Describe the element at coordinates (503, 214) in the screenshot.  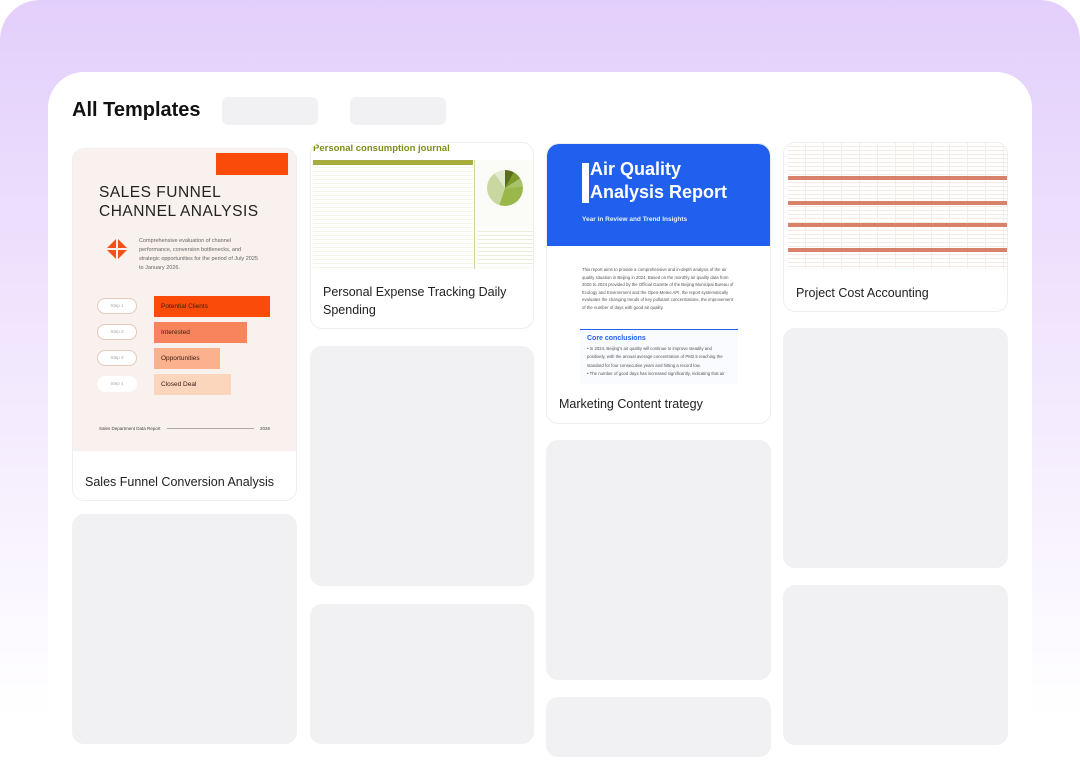
I see `spreadsheet-summary` at that location.